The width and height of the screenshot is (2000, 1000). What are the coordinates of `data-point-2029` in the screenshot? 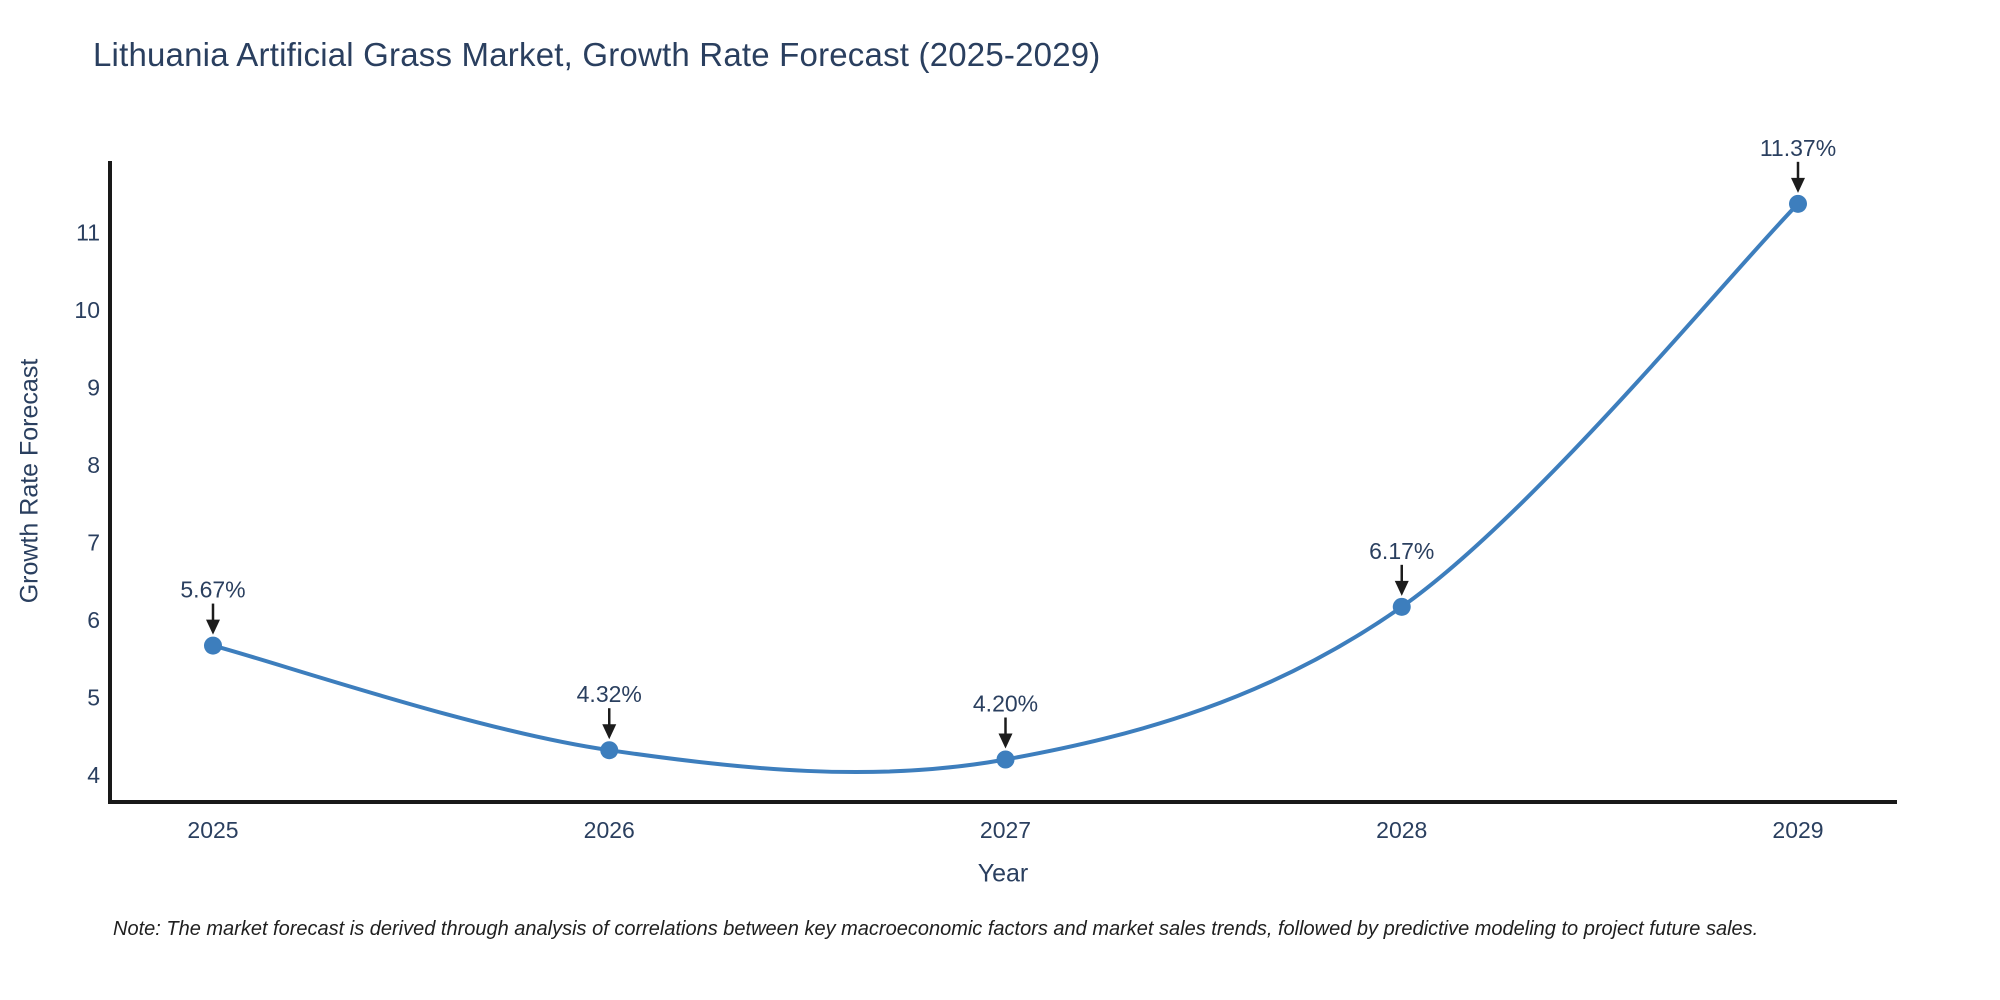 It's located at (1798, 203).